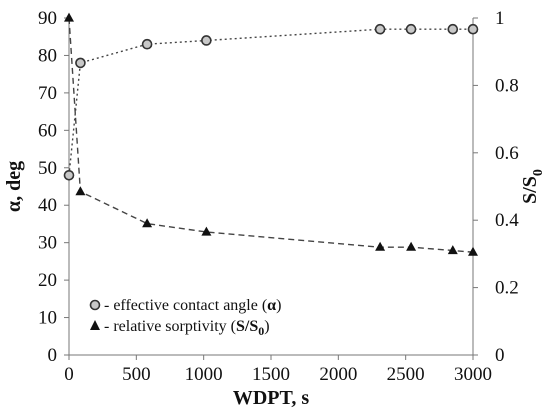 The height and width of the screenshot is (413, 550). What do you see at coordinates (500, 355) in the screenshot?
I see `y-right-tick-label: 0` at bounding box center [500, 355].